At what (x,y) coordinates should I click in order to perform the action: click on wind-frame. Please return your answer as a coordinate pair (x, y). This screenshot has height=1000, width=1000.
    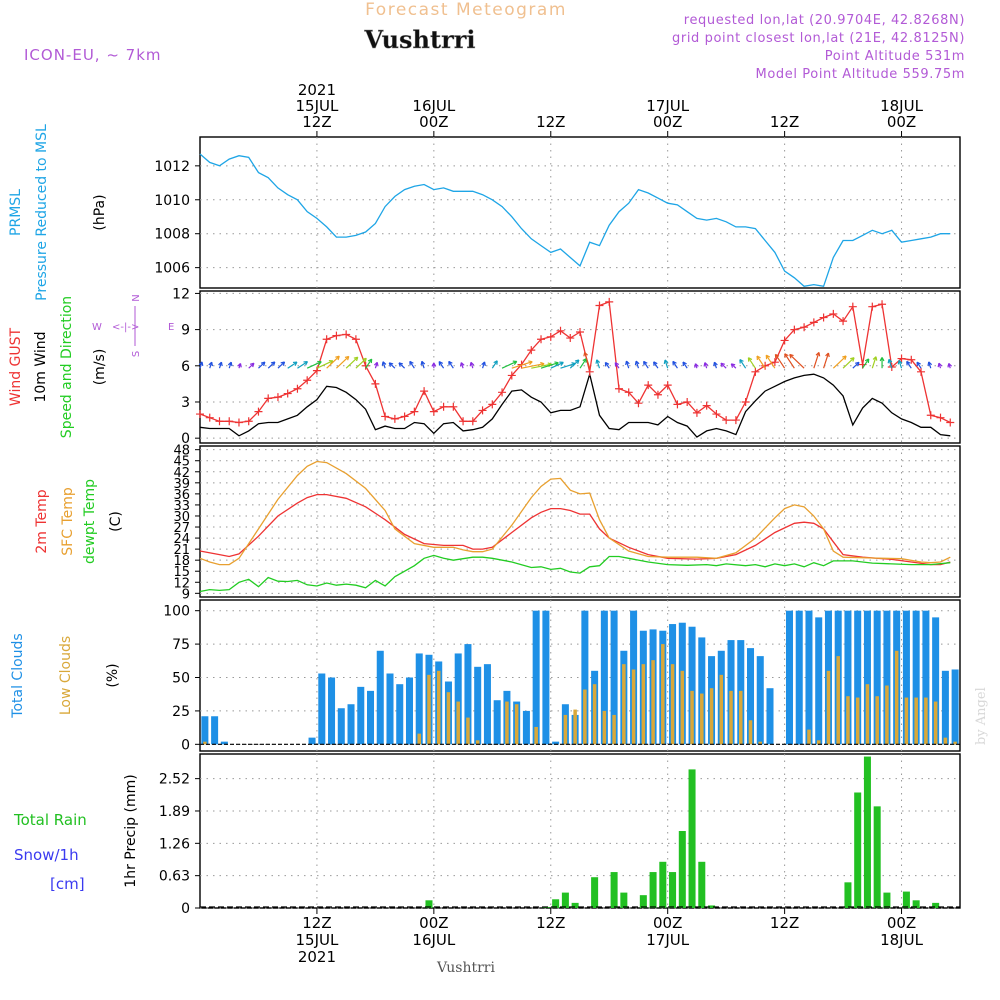
    Looking at the image, I should click on (580, 367).